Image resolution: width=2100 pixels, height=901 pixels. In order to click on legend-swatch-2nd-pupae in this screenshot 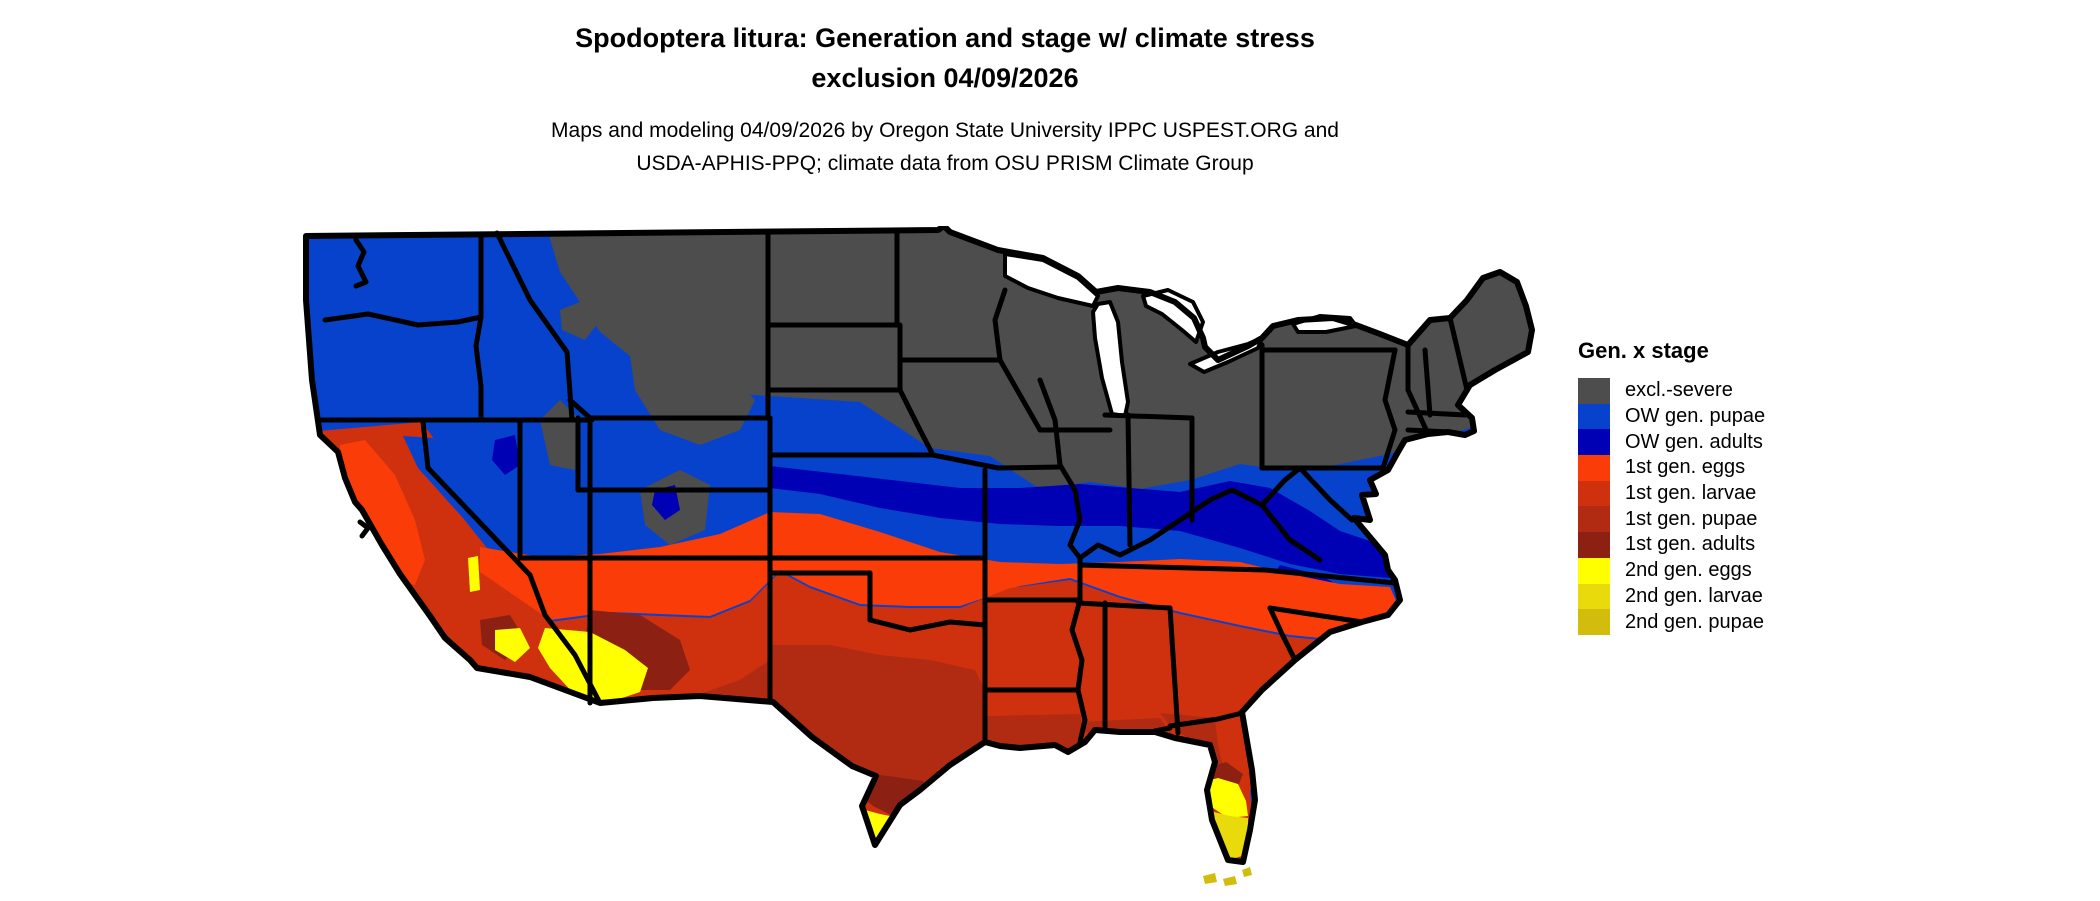, I will do `click(1594, 622)`.